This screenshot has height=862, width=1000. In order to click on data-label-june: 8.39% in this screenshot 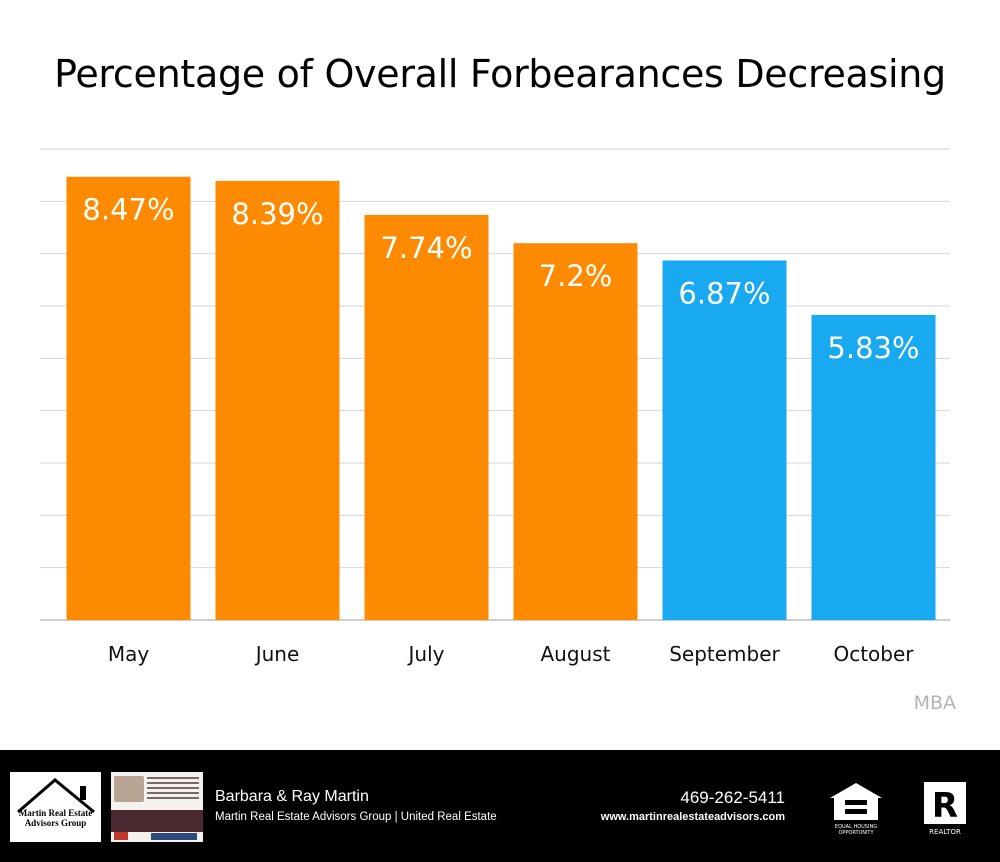, I will do `click(277, 214)`.